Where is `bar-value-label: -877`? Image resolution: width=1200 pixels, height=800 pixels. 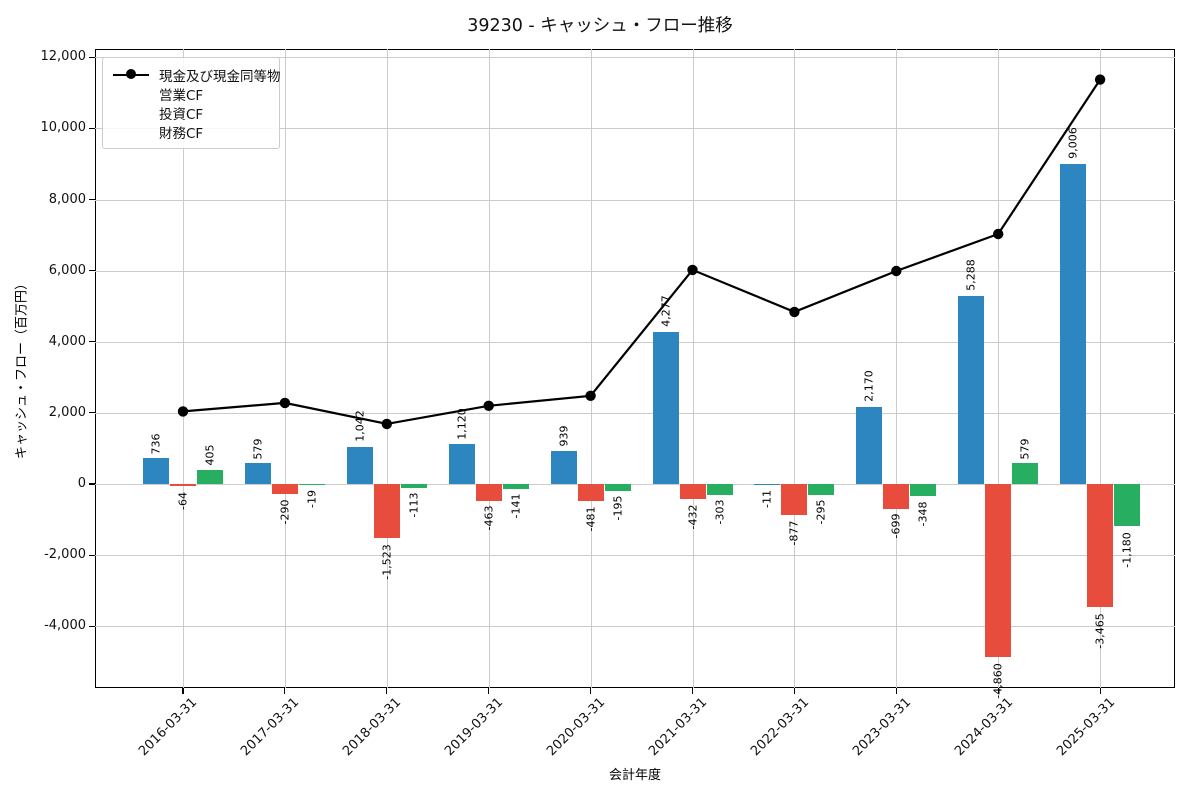 bar-value-label: -877 is located at coordinates (794, 533).